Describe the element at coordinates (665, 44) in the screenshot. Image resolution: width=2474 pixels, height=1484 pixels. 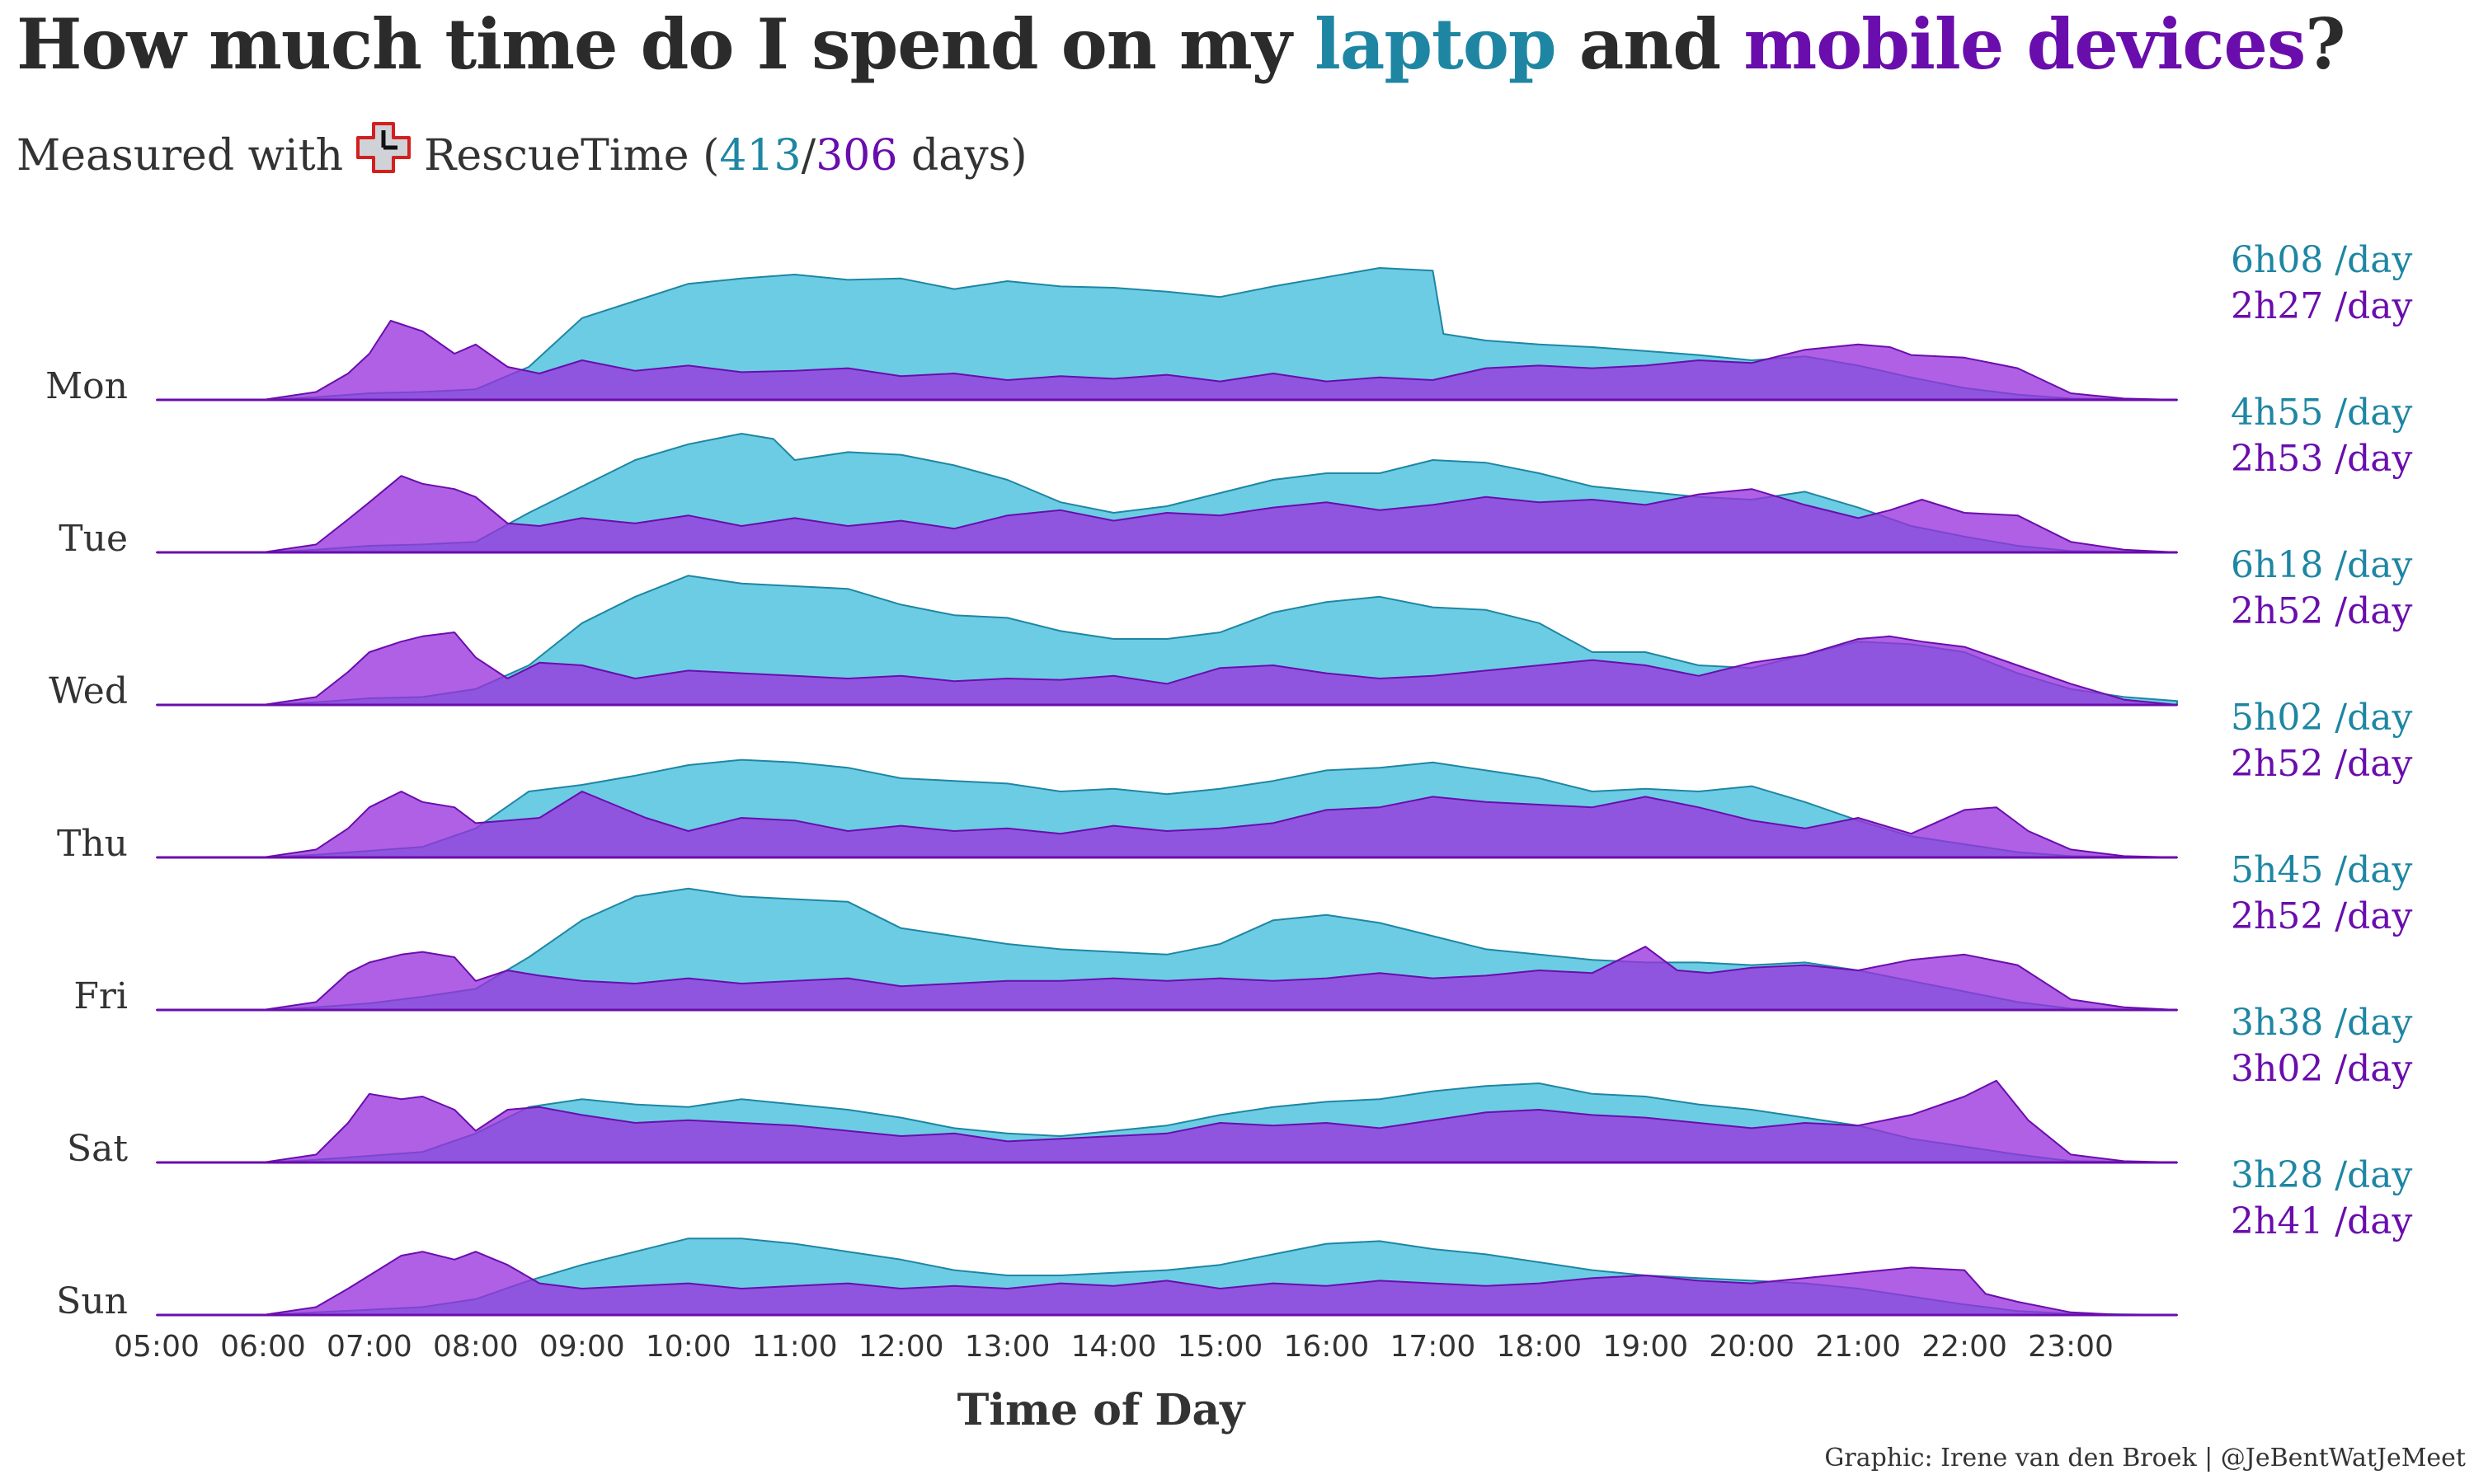
I see `title-prefix: How much time do I spend on my` at that location.